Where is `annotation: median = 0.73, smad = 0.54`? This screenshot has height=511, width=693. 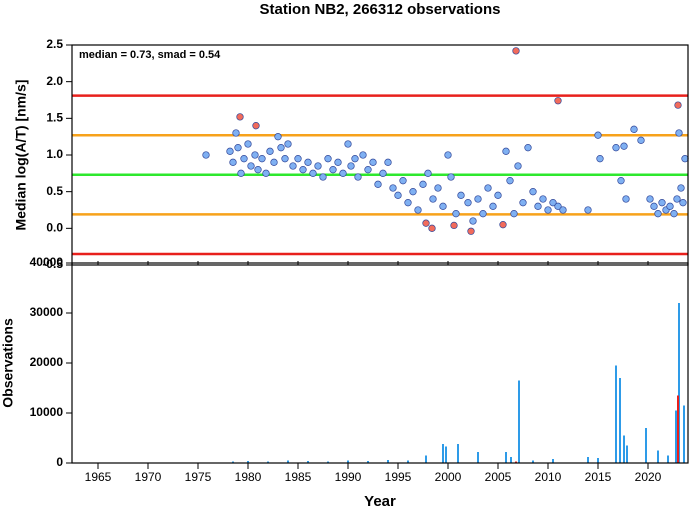
annotation: median = 0.73, smad = 0.54 is located at coordinates (150, 55).